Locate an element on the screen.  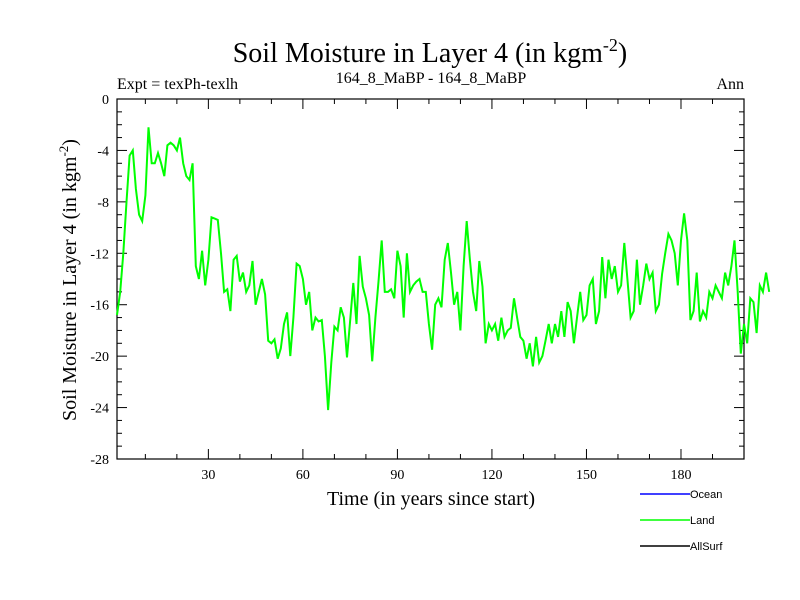
chart-title: Soil Moisture in Layer 4 (in kgm-2) is located at coordinates (430, 52).